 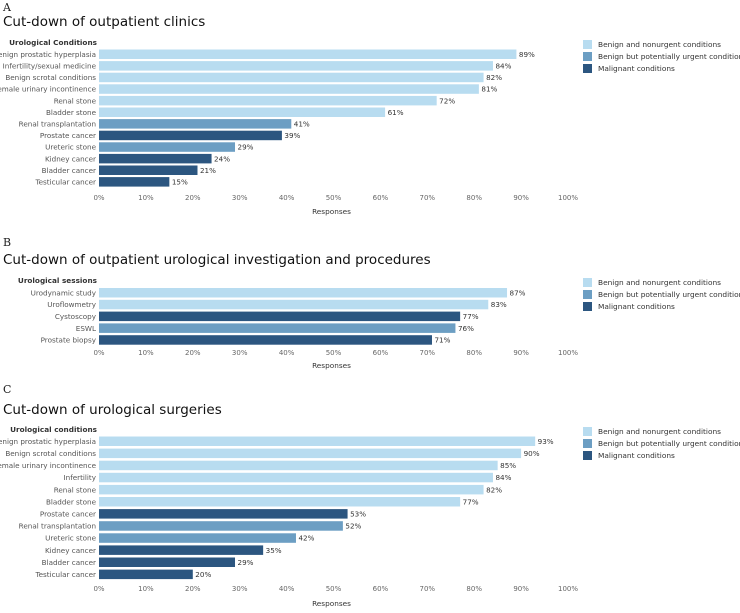 What do you see at coordinates (69, 340) in the screenshot?
I see `category-label: Prostate biopsy` at bounding box center [69, 340].